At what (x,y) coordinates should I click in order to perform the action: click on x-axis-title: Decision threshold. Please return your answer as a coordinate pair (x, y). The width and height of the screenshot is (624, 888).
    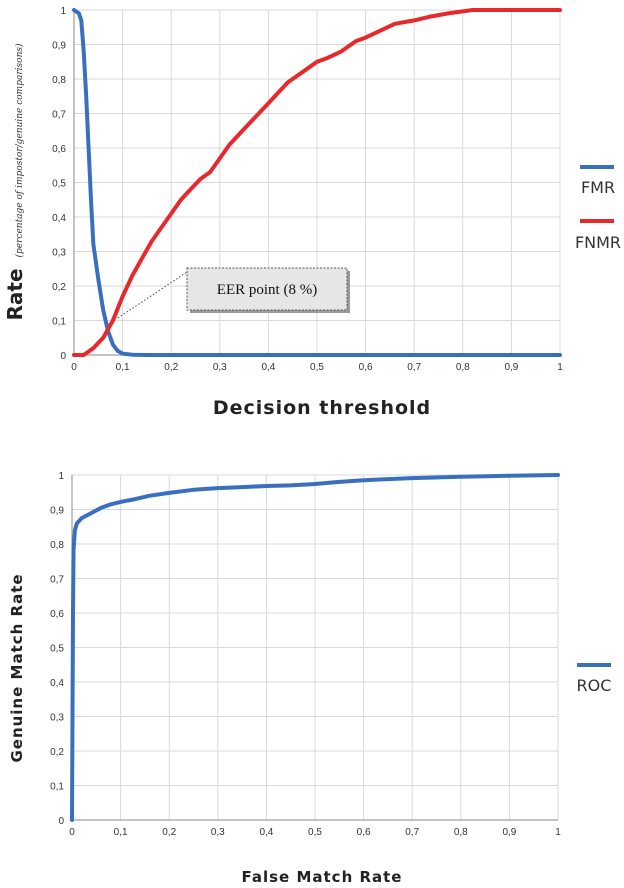
    Looking at the image, I should click on (322, 408).